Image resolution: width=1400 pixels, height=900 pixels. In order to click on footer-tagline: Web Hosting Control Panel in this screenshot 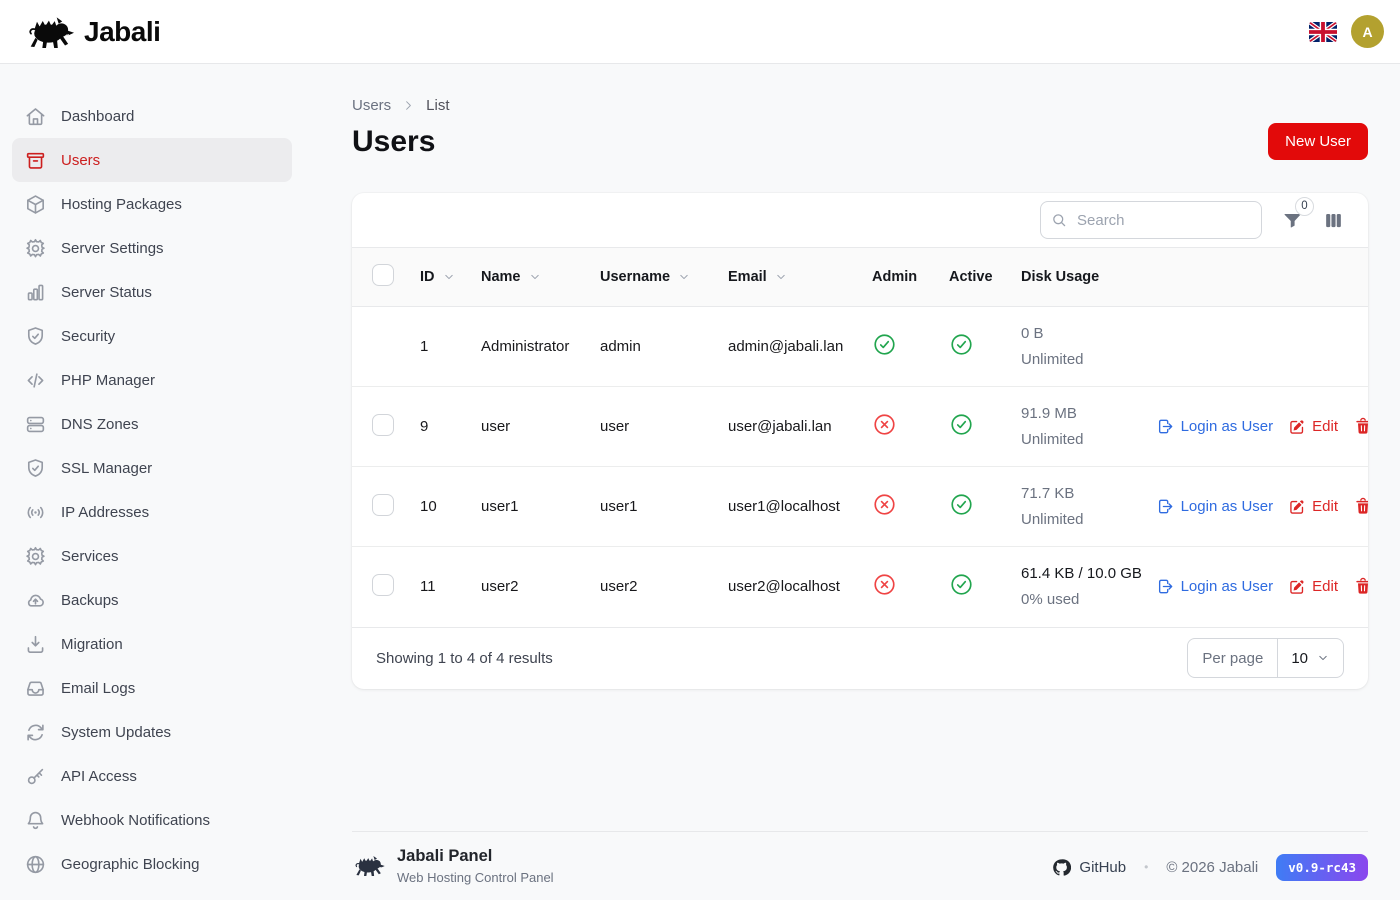, I will do `click(475, 877)`.